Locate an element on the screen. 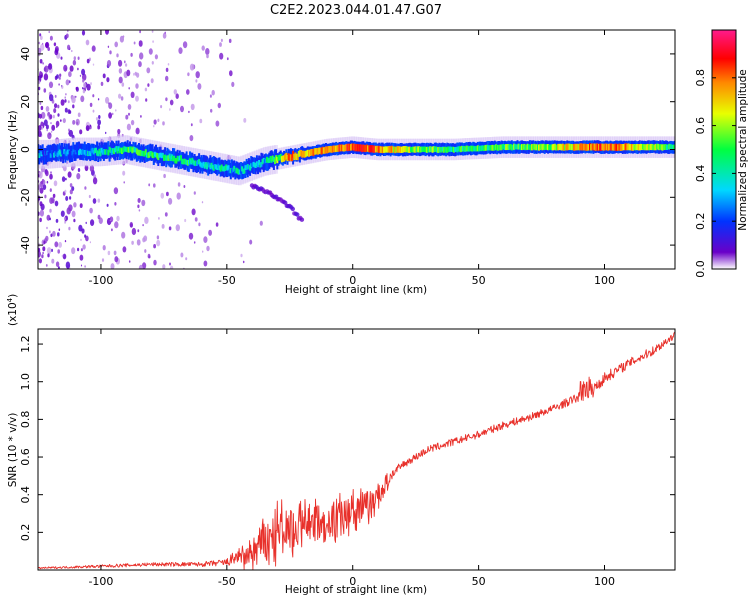  spectrogram-ridge is located at coordinates (356, 160).